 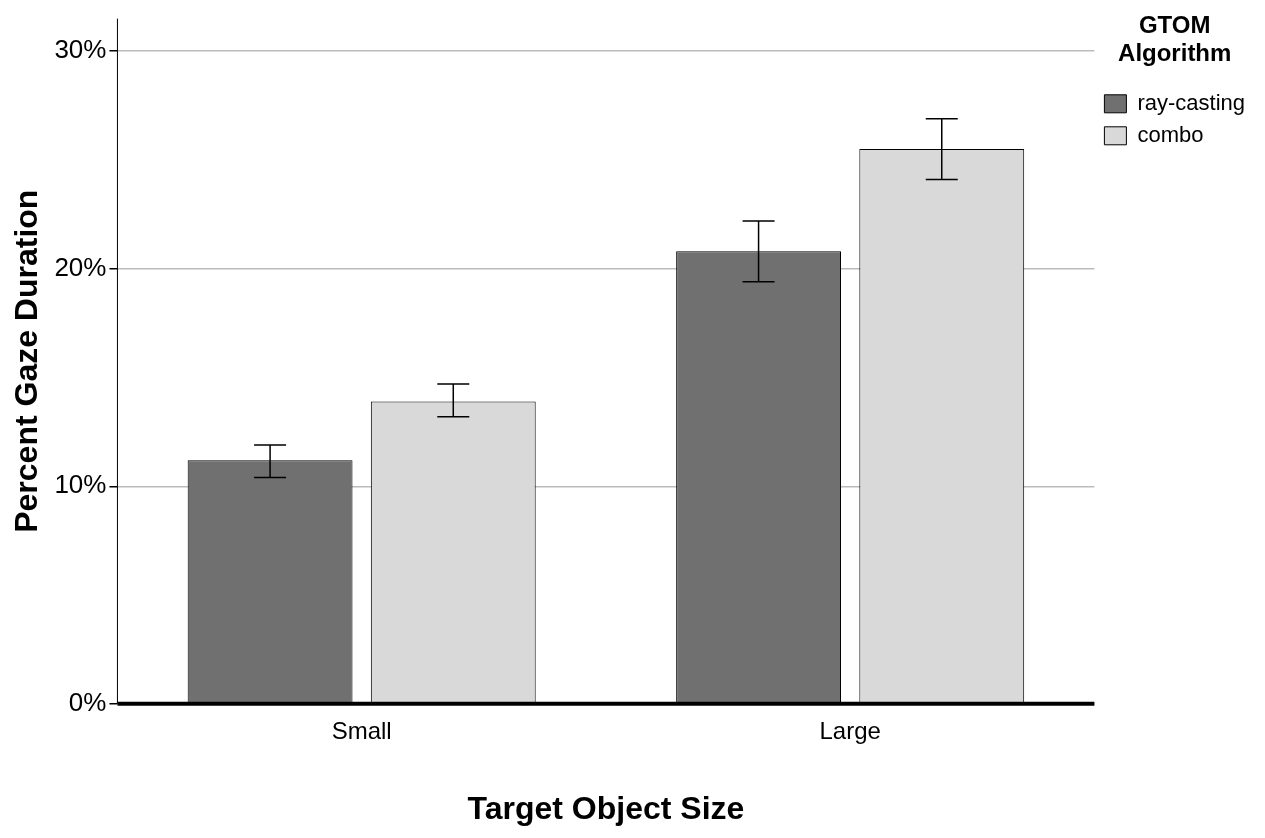 What do you see at coordinates (87, 701) in the screenshot?
I see `y-tick-label: 0%` at bounding box center [87, 701].